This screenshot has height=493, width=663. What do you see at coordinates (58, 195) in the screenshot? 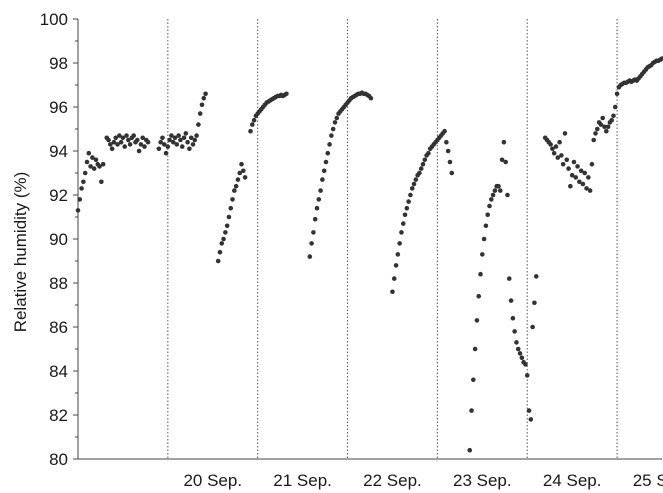
I see `y-tick-label-92: 92` at bounding box center [58, 195].